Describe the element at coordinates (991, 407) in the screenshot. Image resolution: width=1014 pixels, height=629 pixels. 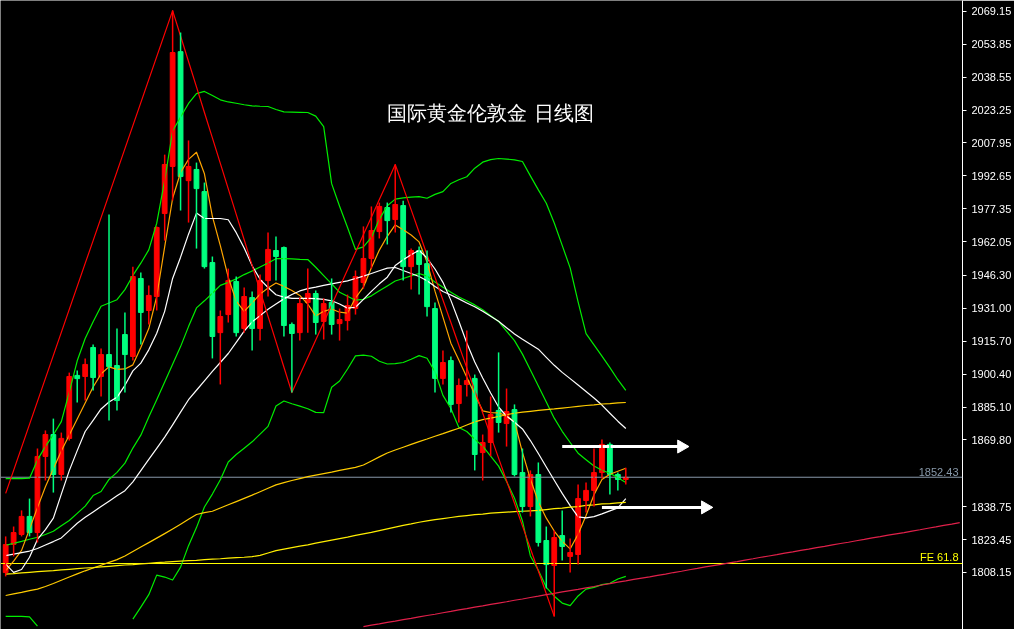
I see `y-tick-label: 1885.10` at that location.